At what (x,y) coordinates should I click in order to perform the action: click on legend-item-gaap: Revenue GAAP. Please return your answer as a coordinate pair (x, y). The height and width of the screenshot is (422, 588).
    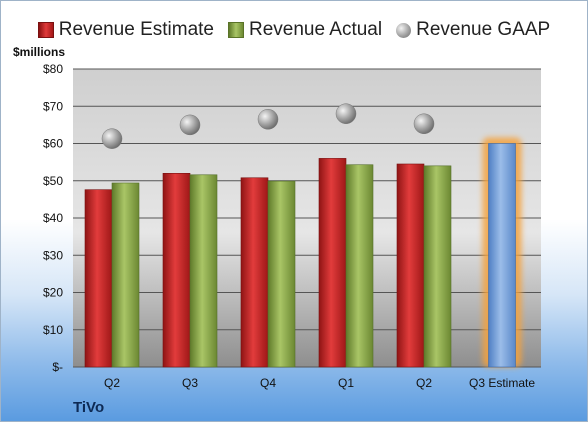
    Looking at the image, I should click on (473, 30).